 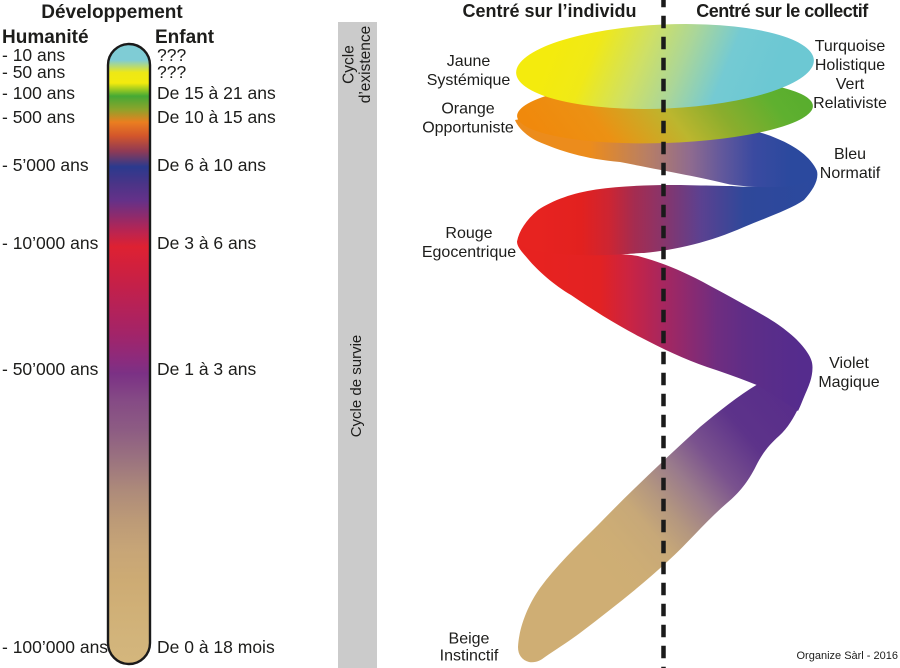 I want to click on svg-text: Cycle, so click(x=349, y=64).